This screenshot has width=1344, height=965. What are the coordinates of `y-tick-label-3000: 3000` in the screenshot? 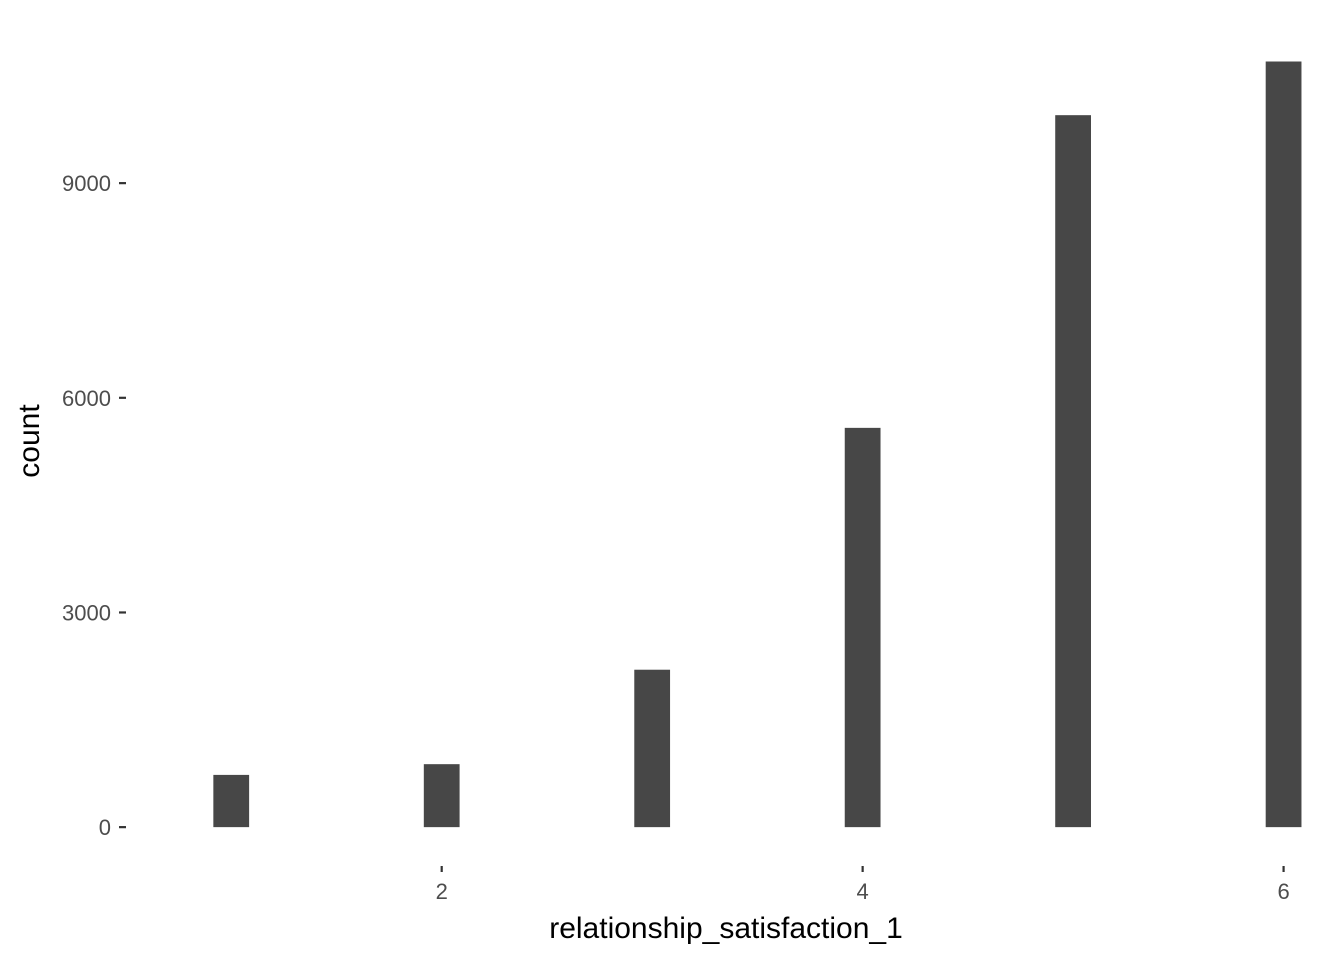 It's located at (86, 612).